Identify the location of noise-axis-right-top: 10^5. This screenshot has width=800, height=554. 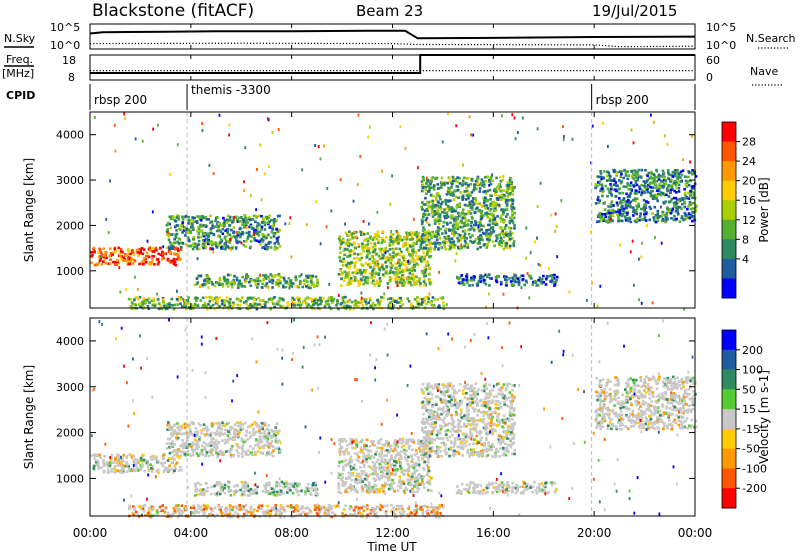
(721, 27).